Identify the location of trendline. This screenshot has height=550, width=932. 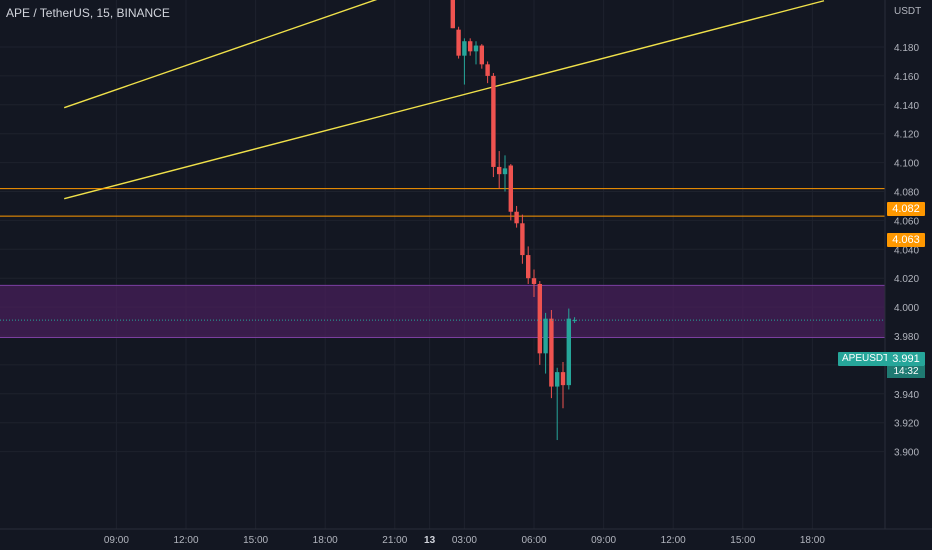
(220, 54).